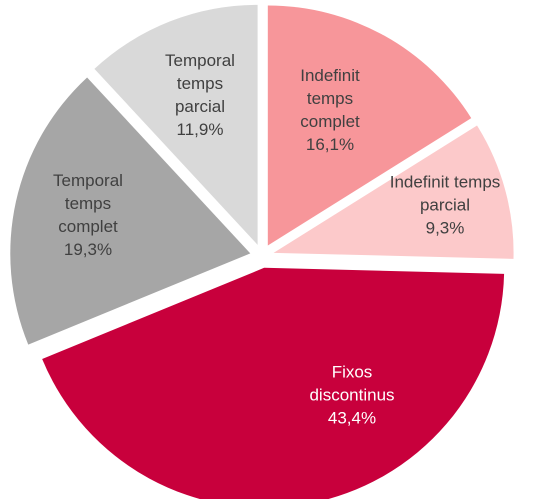 Image resolution: width=535 pixels, height=499 pixels. I want to click on value-label: 43,4%, so click(352, 418).